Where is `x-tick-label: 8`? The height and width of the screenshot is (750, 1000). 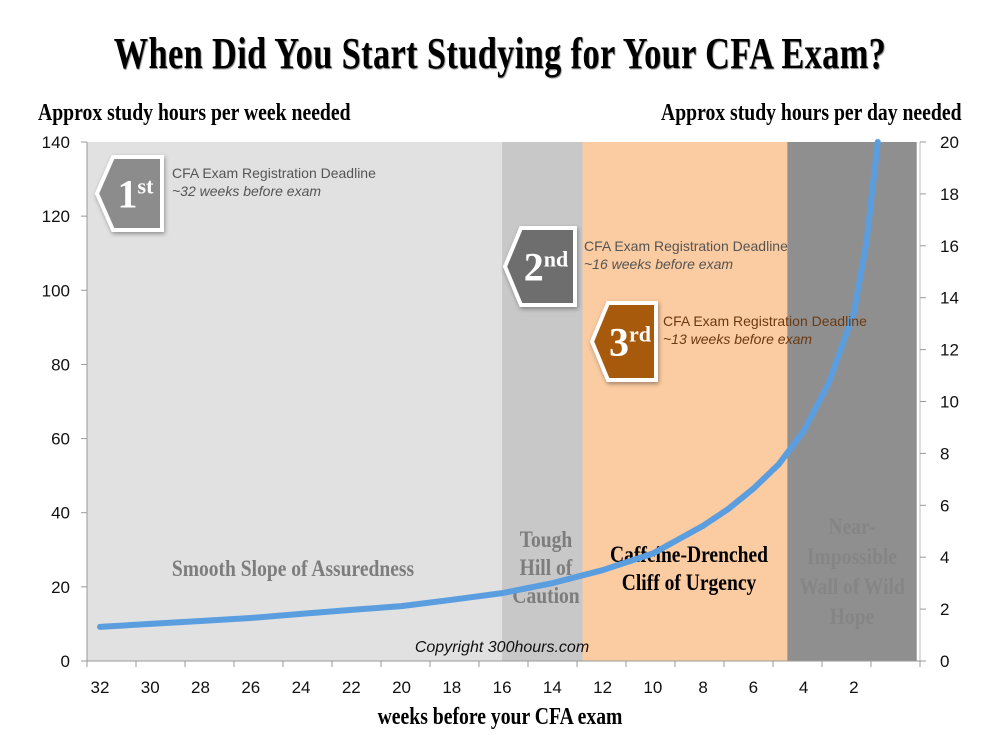
x-tick-label: 8 is located at coordinates (702, 687).